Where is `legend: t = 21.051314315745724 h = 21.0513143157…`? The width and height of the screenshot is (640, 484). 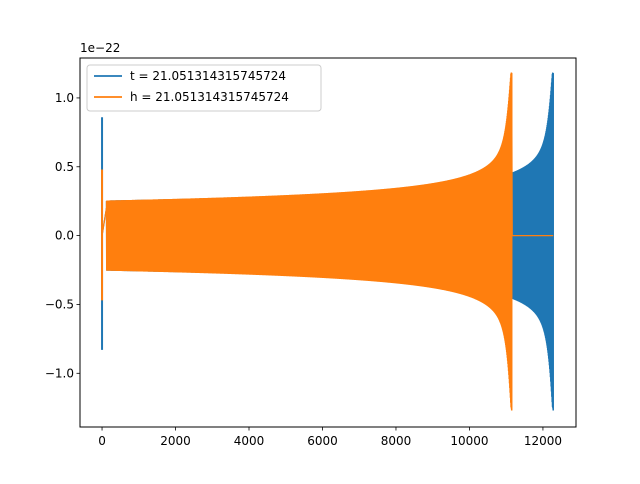
legend: t = 21.051314315745724 h = 21.0513143157… is located at coordinates (204, 88).